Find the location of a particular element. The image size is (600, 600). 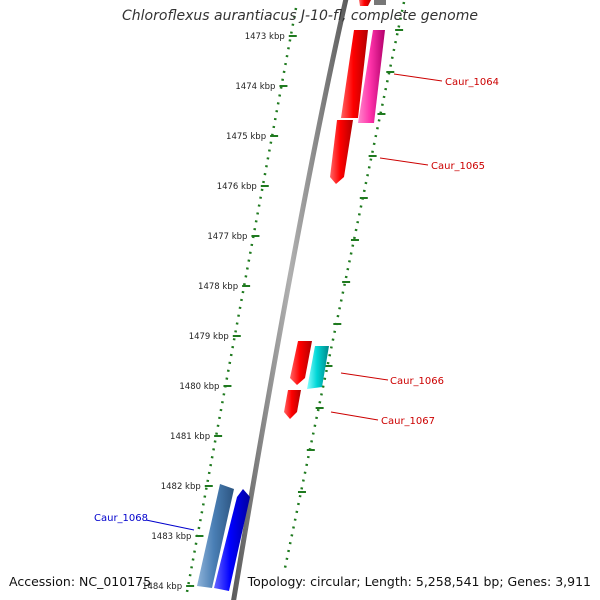

tick-label: 1475 kbp is located at coordinates (246, 137).